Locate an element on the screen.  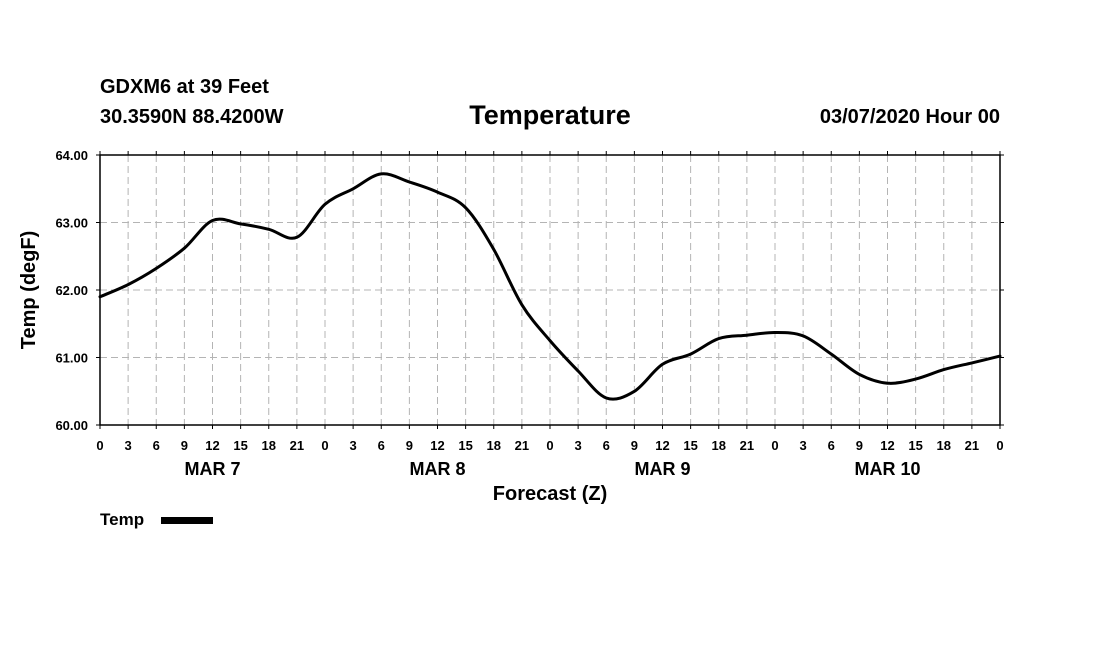
y-tick-label: 63.00 is located at coordinates (71, 223).